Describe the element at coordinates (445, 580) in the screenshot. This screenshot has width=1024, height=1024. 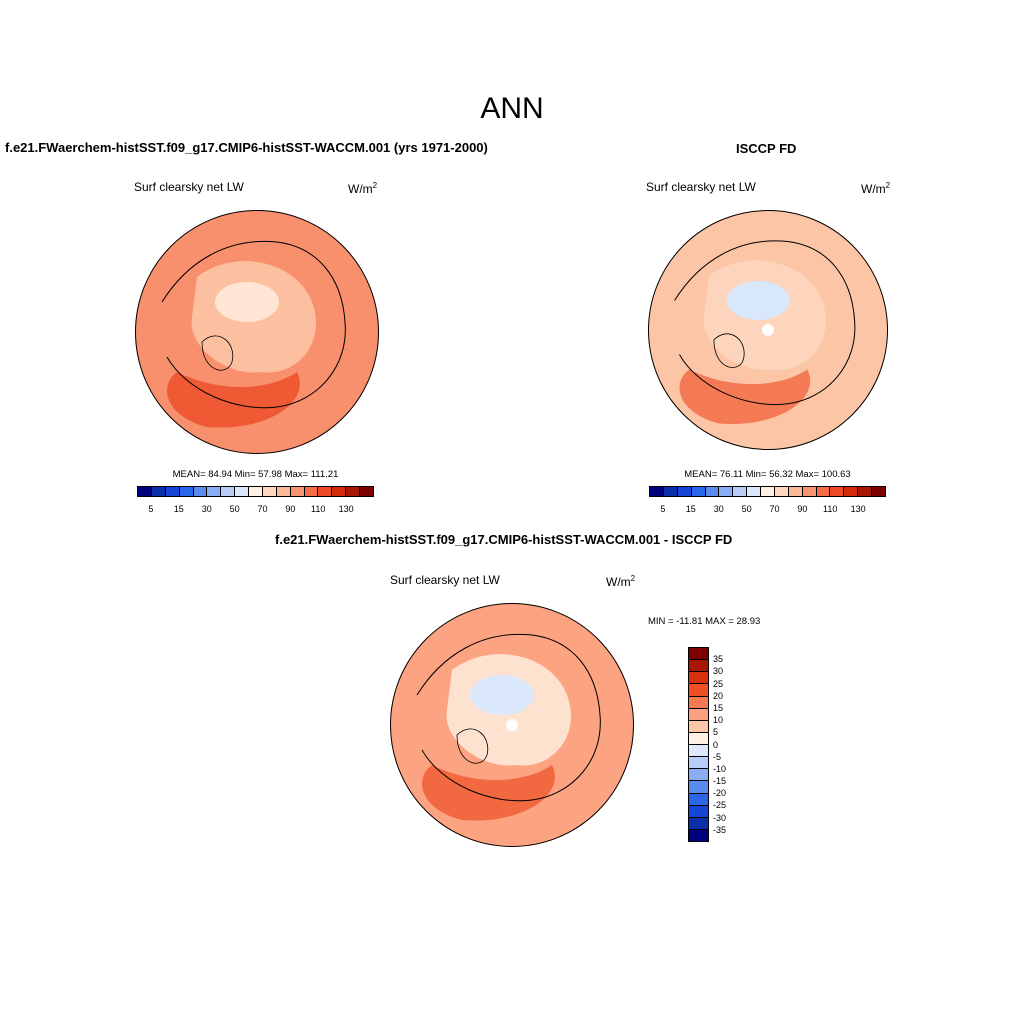
I see `panel-3-variable: Surf clearsky net LW` at that location.